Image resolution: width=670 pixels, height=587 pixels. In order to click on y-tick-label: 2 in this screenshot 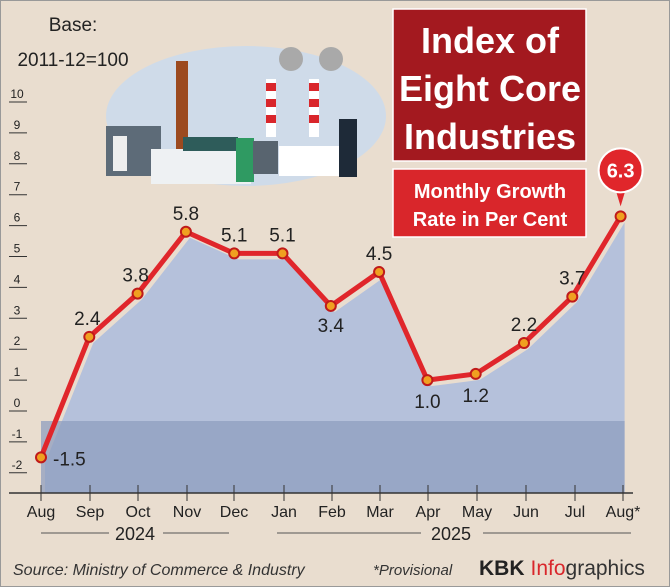, I will do `click(17, 341)`.